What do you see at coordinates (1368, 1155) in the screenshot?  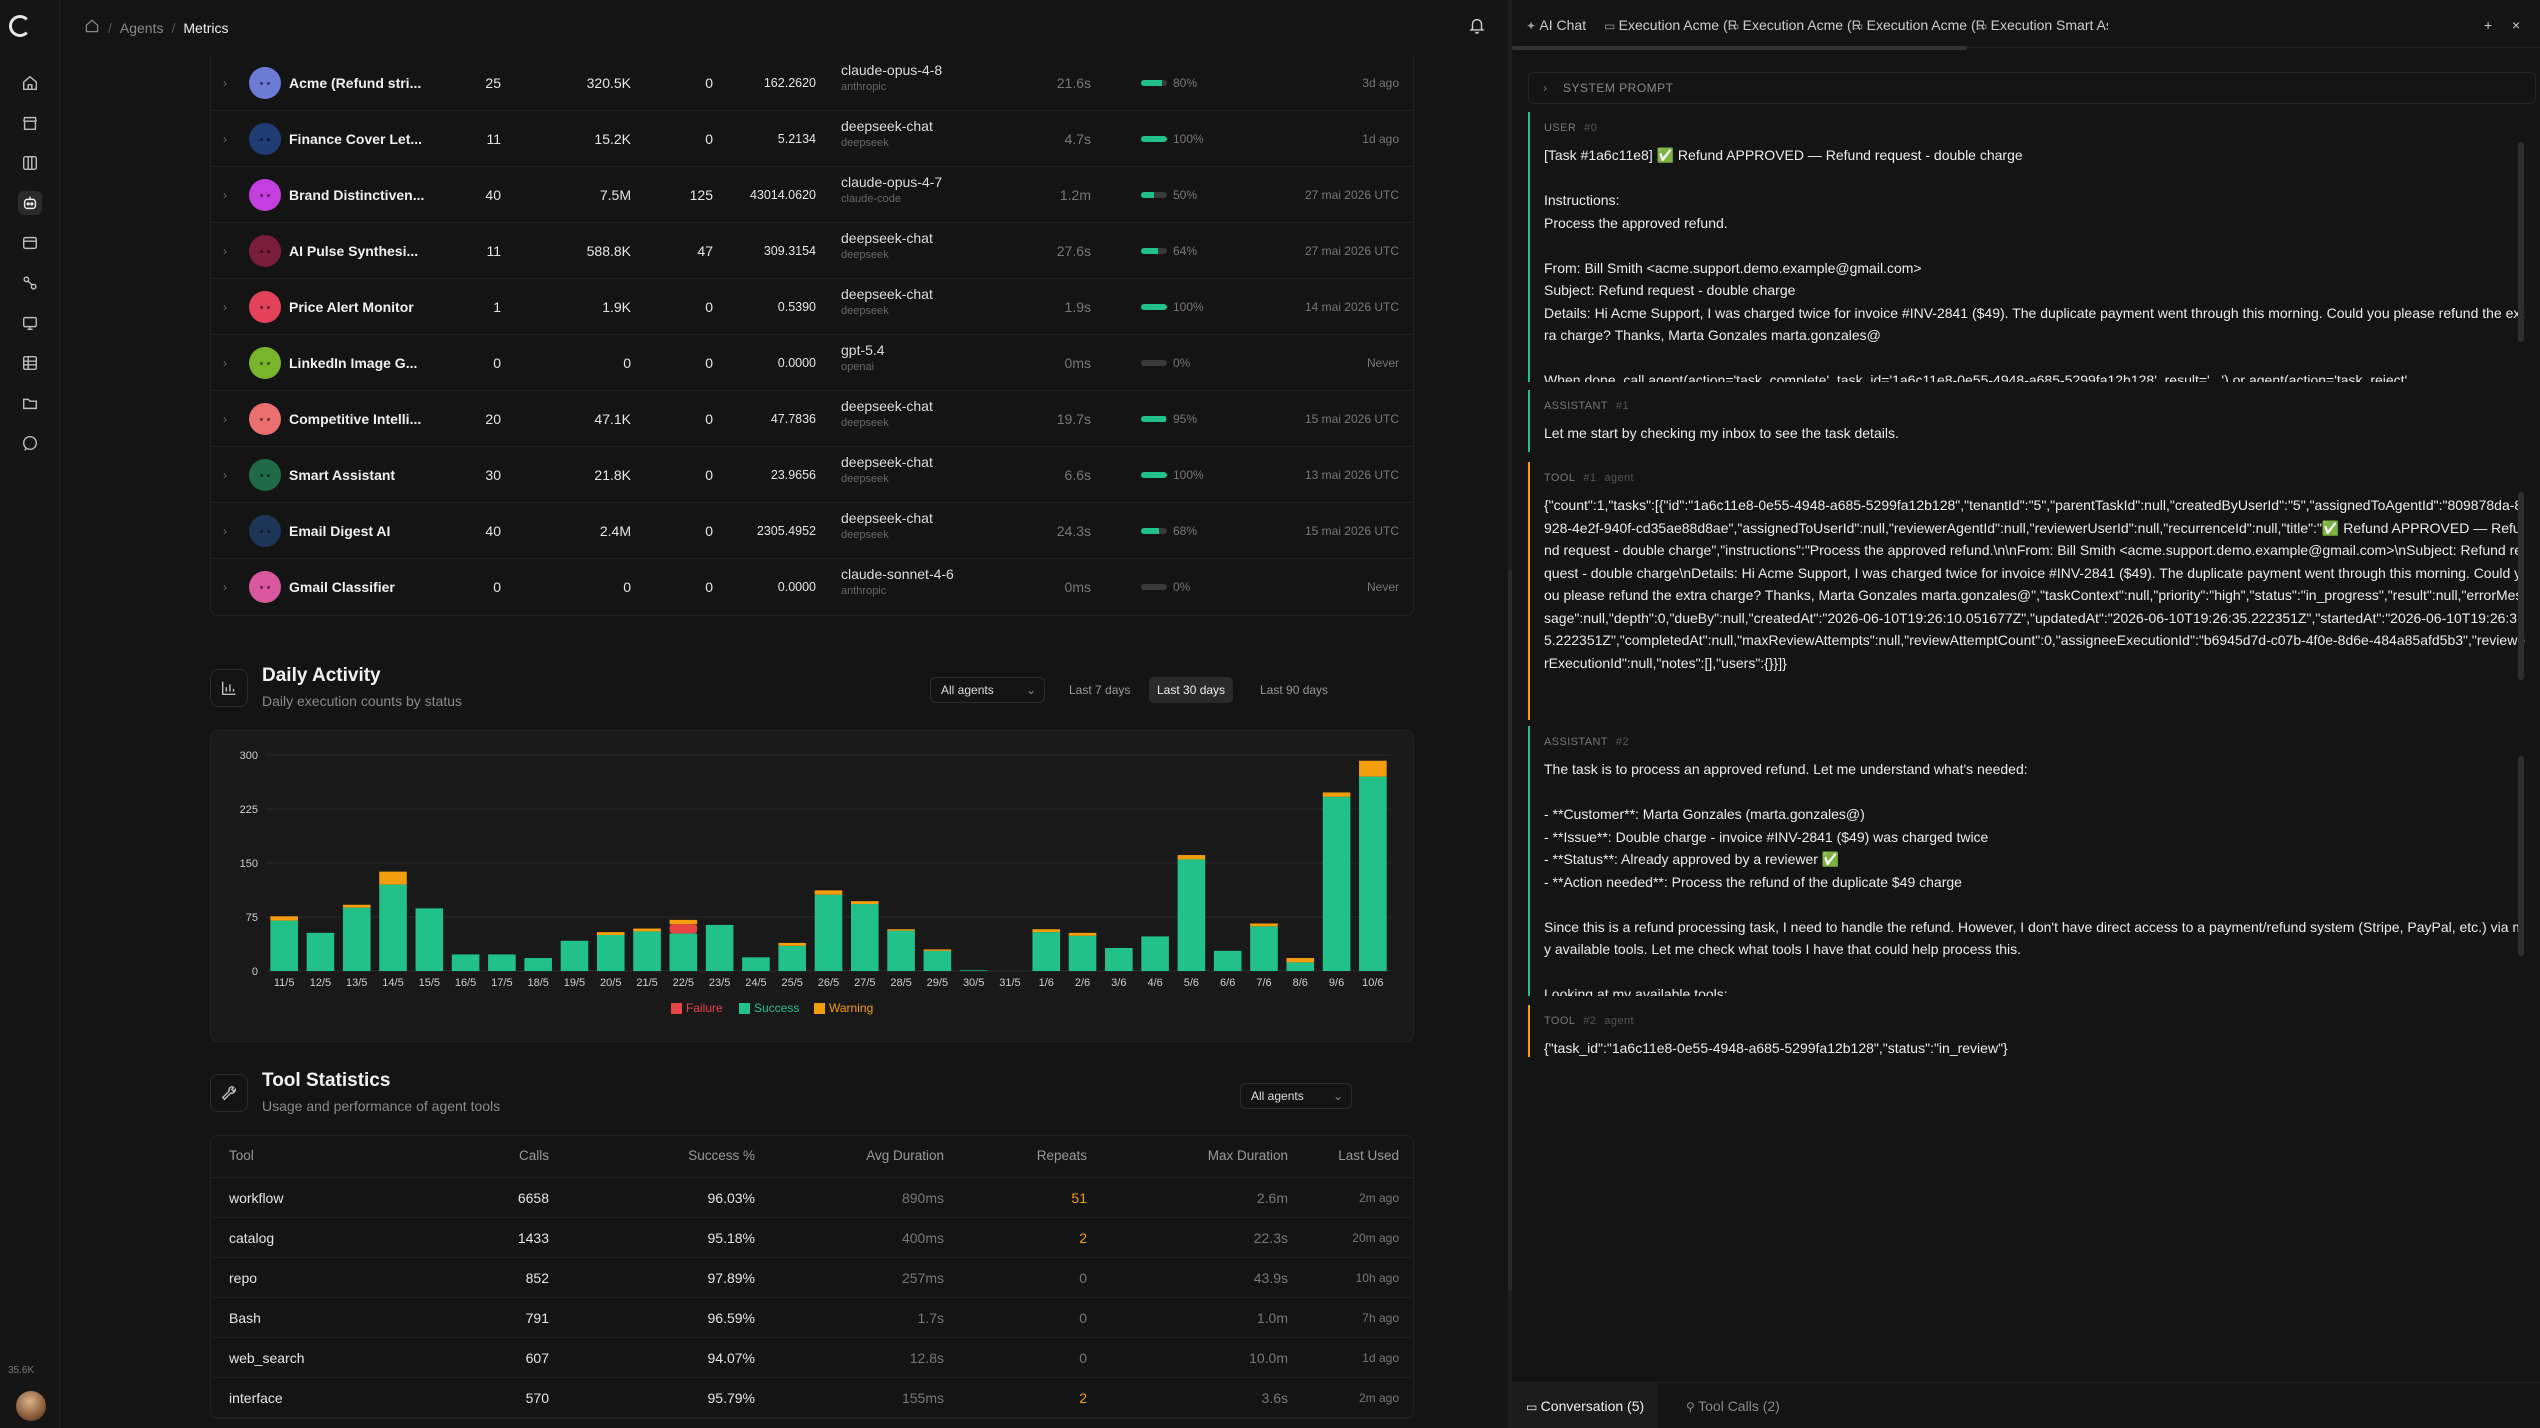 I see `column-header: Last Used` at bounding box center [1368, 1155].